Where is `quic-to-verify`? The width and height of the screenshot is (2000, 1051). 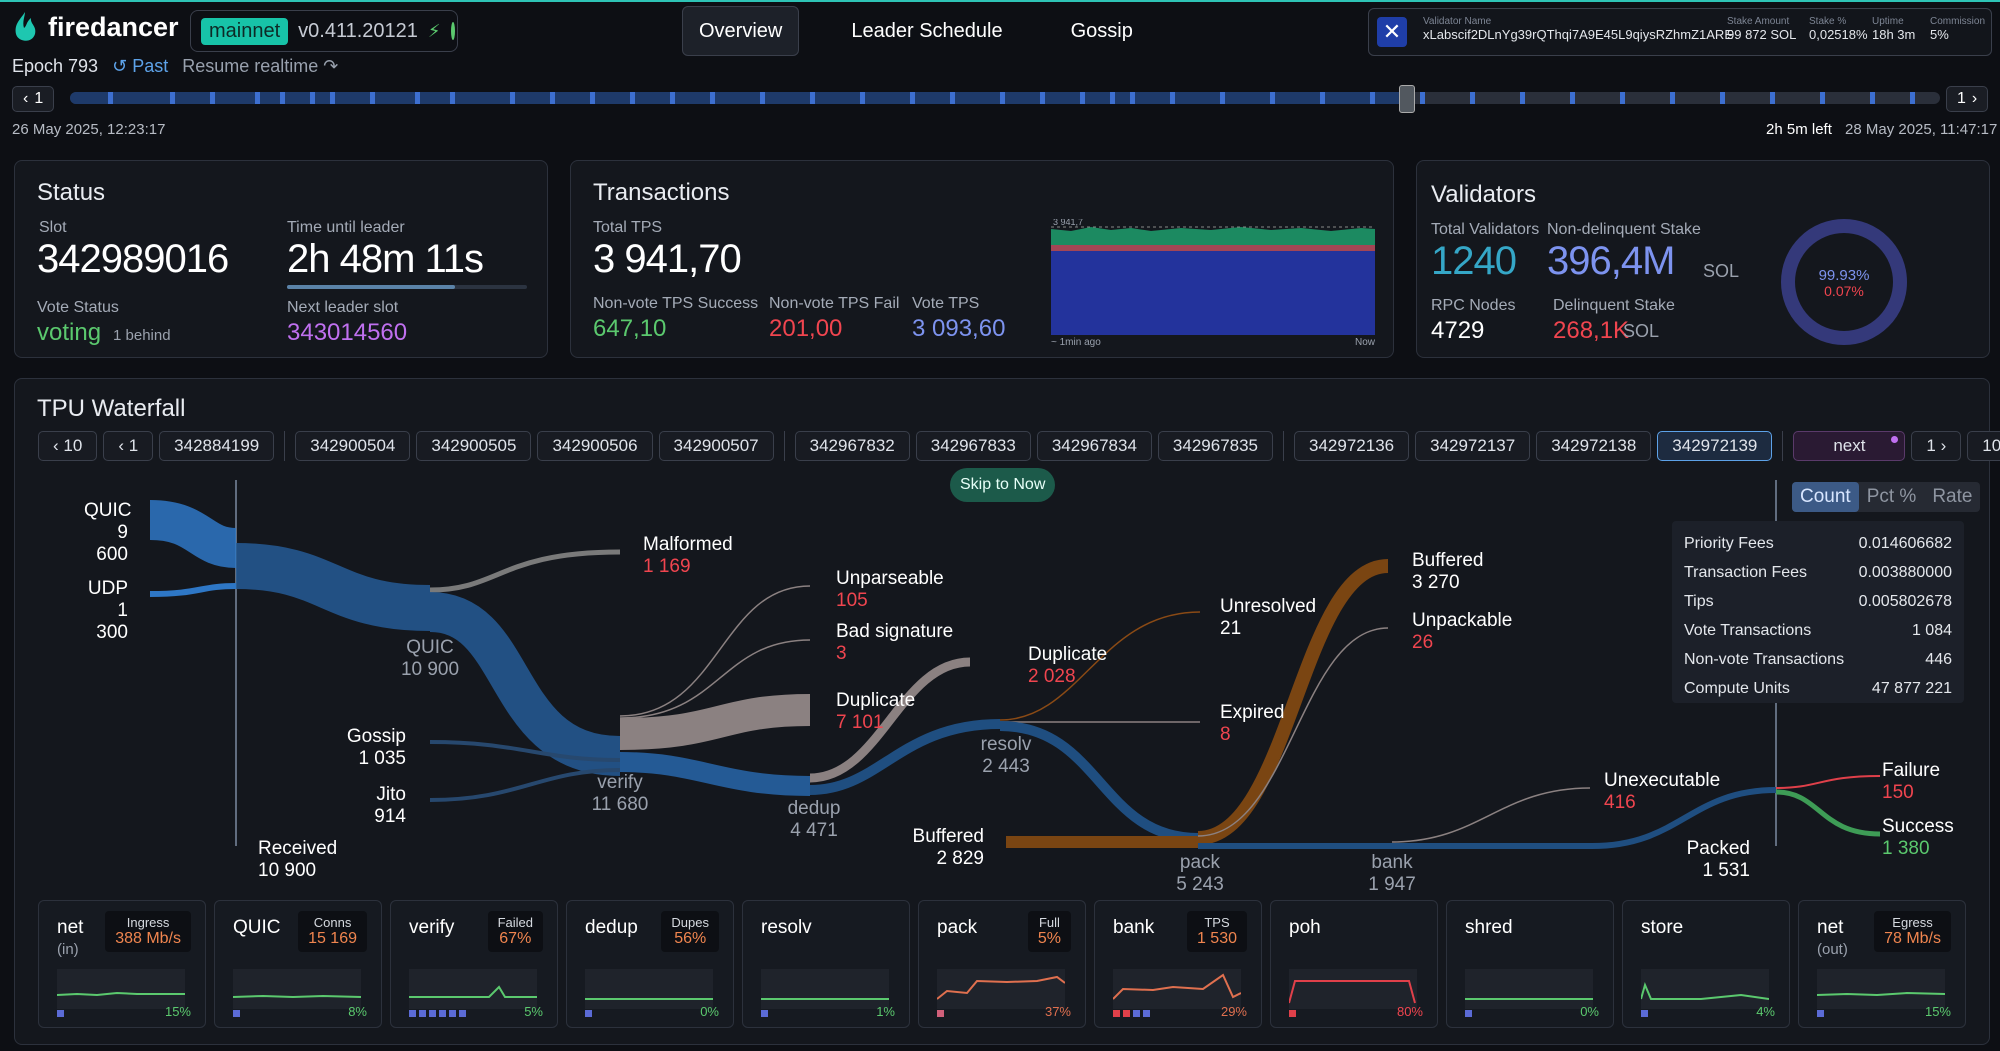
quic-to-verify is located at coordinates (524, 684).